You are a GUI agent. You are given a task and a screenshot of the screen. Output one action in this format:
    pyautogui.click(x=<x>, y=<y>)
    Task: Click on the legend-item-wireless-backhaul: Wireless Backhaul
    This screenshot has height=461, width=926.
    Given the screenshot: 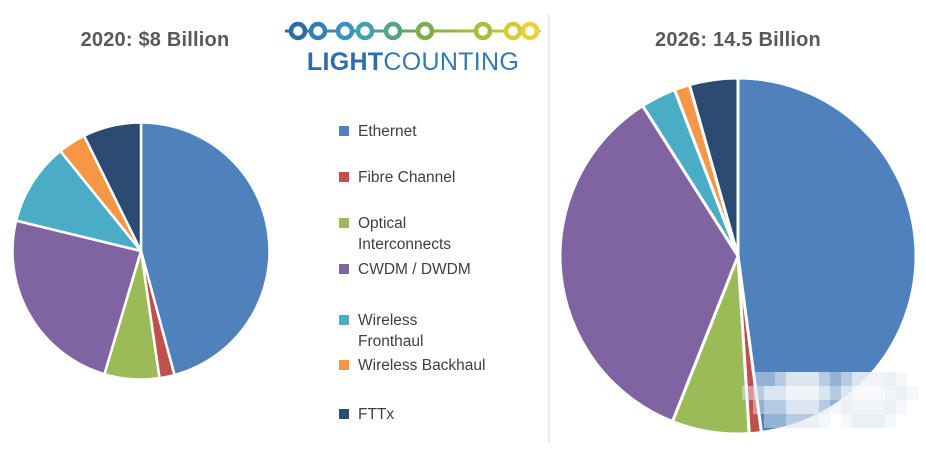 What is the action you would take?
    pyautogui.click(x=434, y=365)
    